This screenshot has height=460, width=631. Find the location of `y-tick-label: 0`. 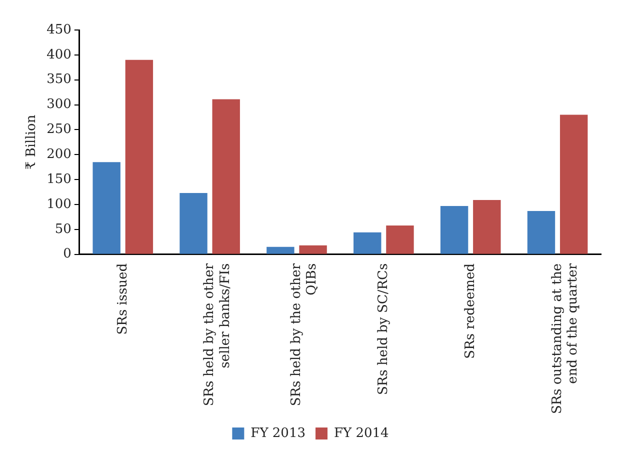

y-tick-label: 0 is located at coordinates (67, 254).